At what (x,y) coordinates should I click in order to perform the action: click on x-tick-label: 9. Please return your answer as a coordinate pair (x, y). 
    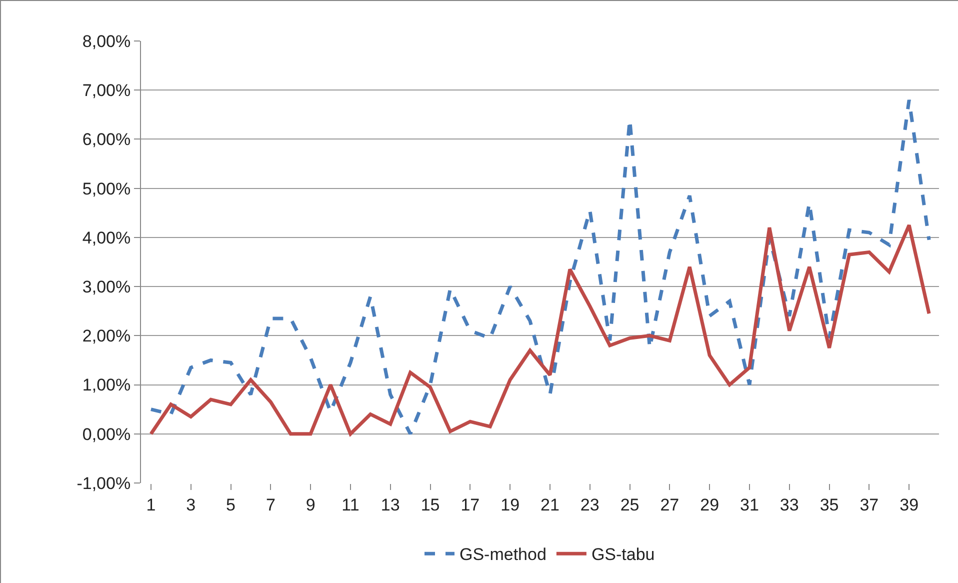
    Looking at the image, I should click on (311, 504).